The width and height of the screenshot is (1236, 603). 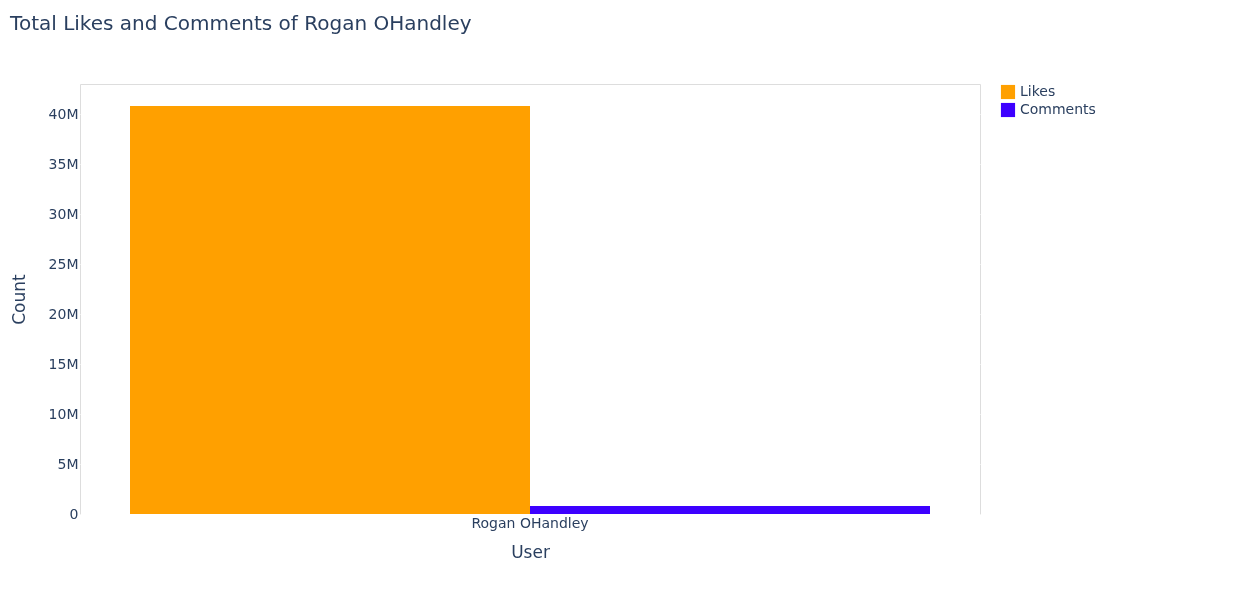 What do you see at coordinates (63, 313) in the screenshot?
I see `y-tick-label: 20M` at bounding box center [63, 313].